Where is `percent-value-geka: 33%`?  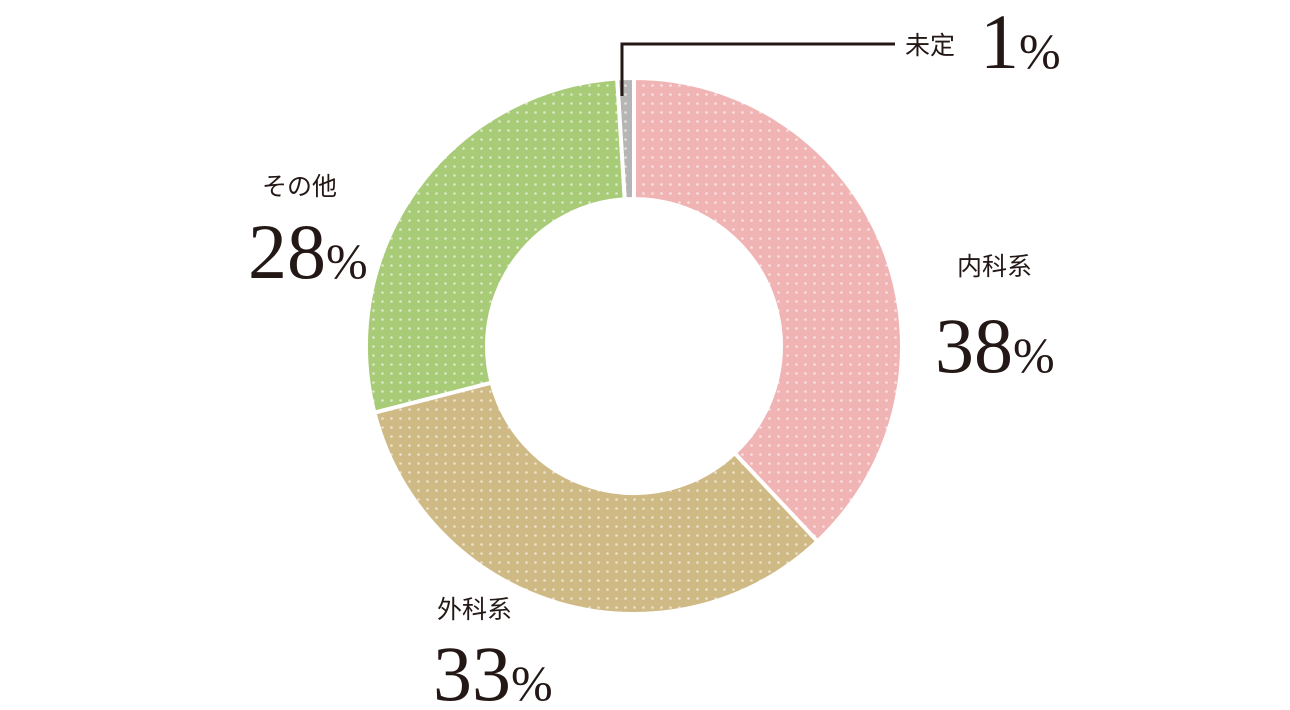 percent-value-geka: 33% is located at coordinates (493, 670).